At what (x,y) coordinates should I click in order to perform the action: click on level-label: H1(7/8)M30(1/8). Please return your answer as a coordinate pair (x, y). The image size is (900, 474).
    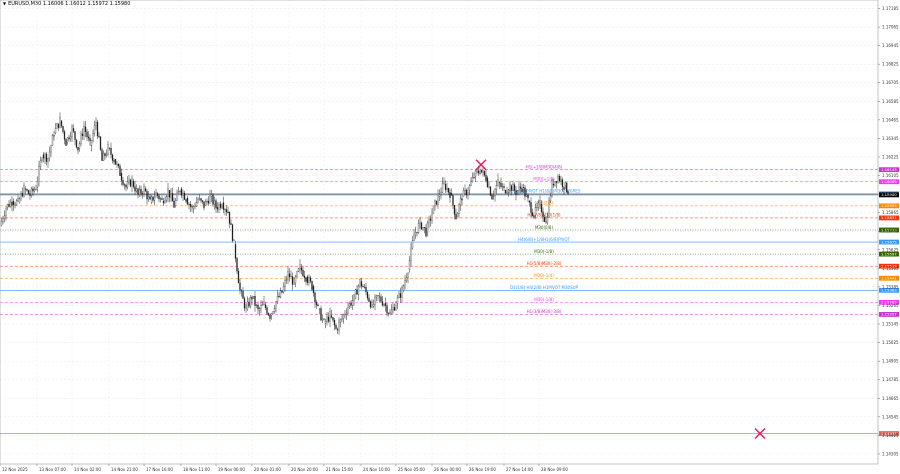
    Looking at the image, I should click on (544, 215).